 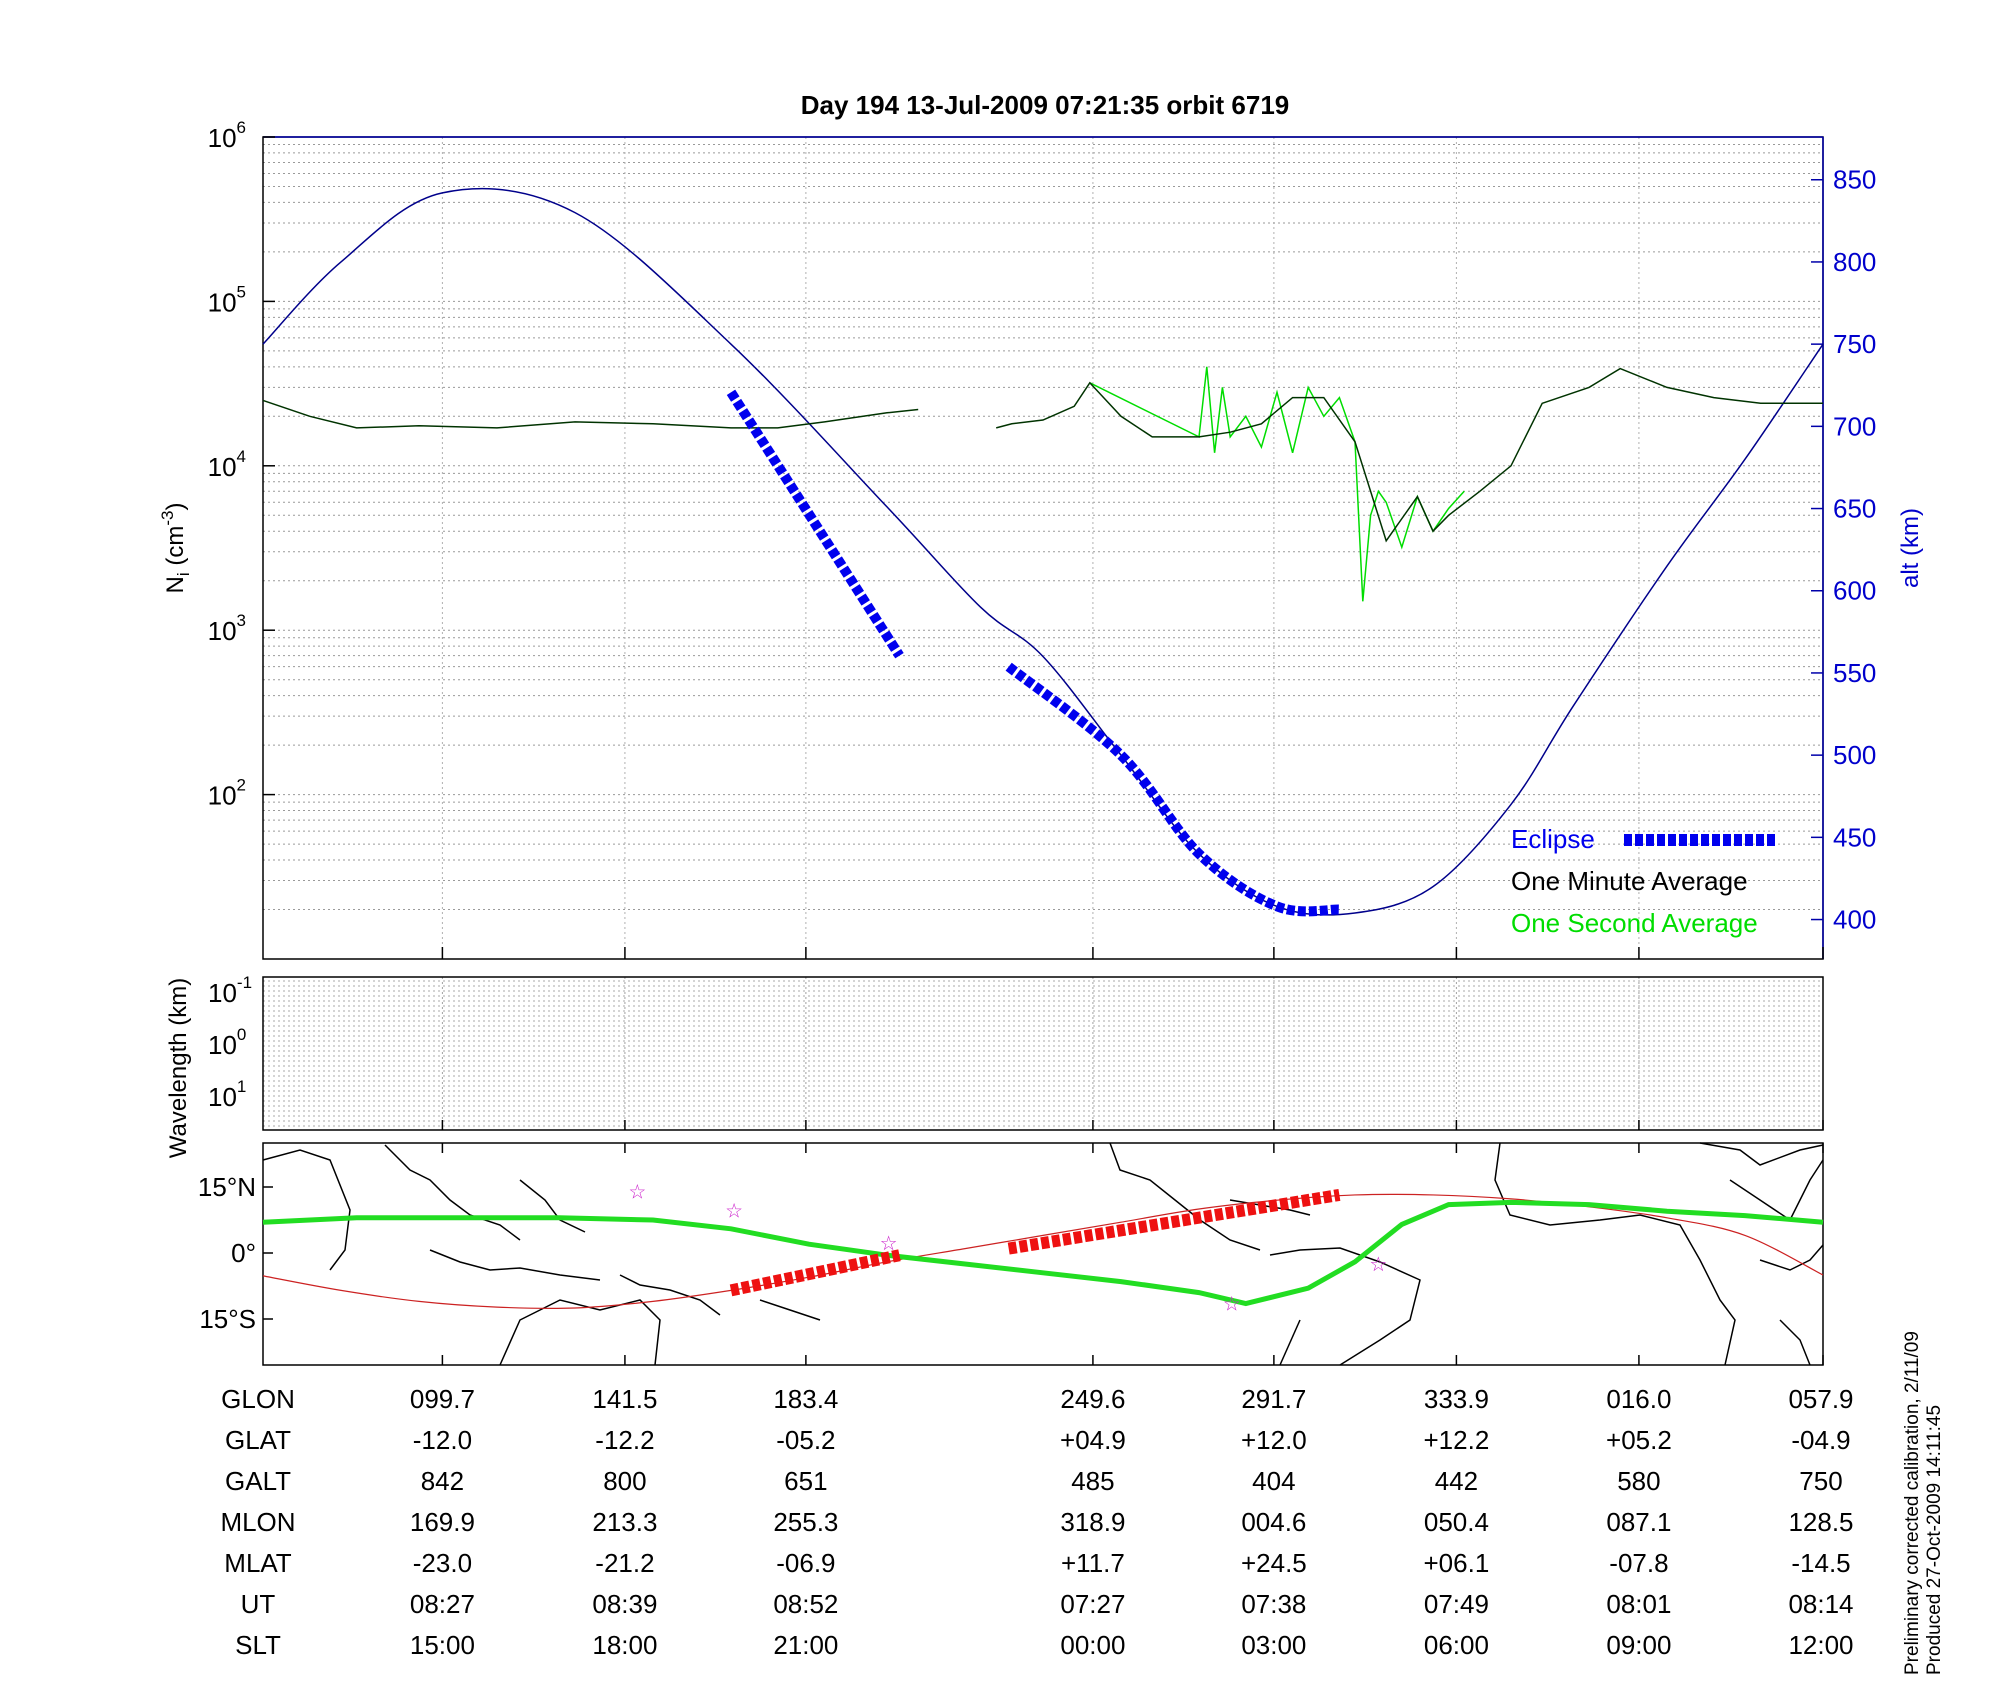 What do you see at coordinates (1820, 1440) in the screenshot?
I see `table-cell: -04.9` at bounding box center [1820, 1440].